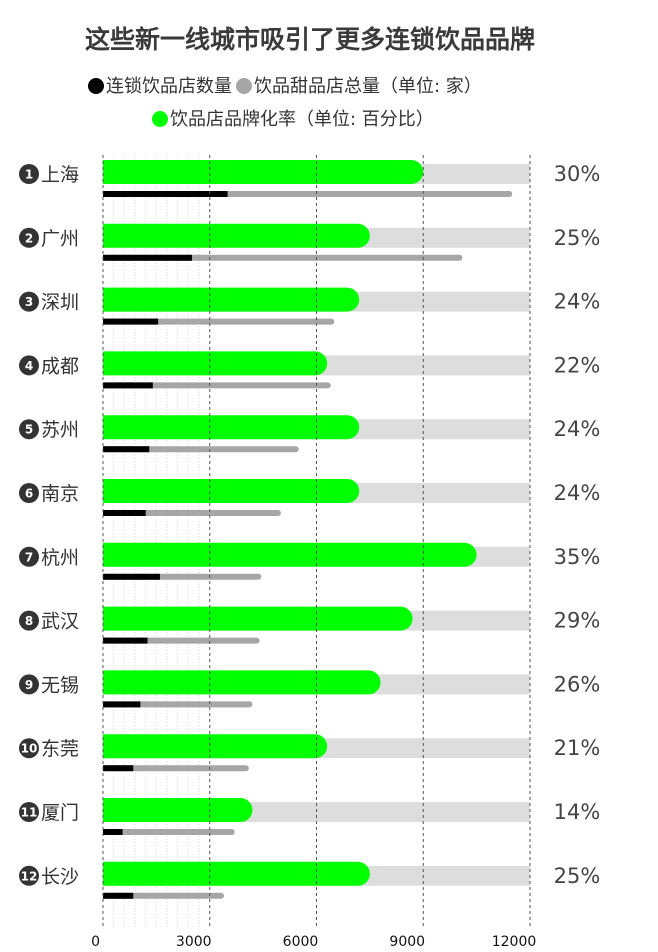  What do you see at coordinates (310, 39) in the screenshot?
I see `chart-title: 这些新一线城市吸引了更多连锁饮品品牌` at bounding box center [310, 39].